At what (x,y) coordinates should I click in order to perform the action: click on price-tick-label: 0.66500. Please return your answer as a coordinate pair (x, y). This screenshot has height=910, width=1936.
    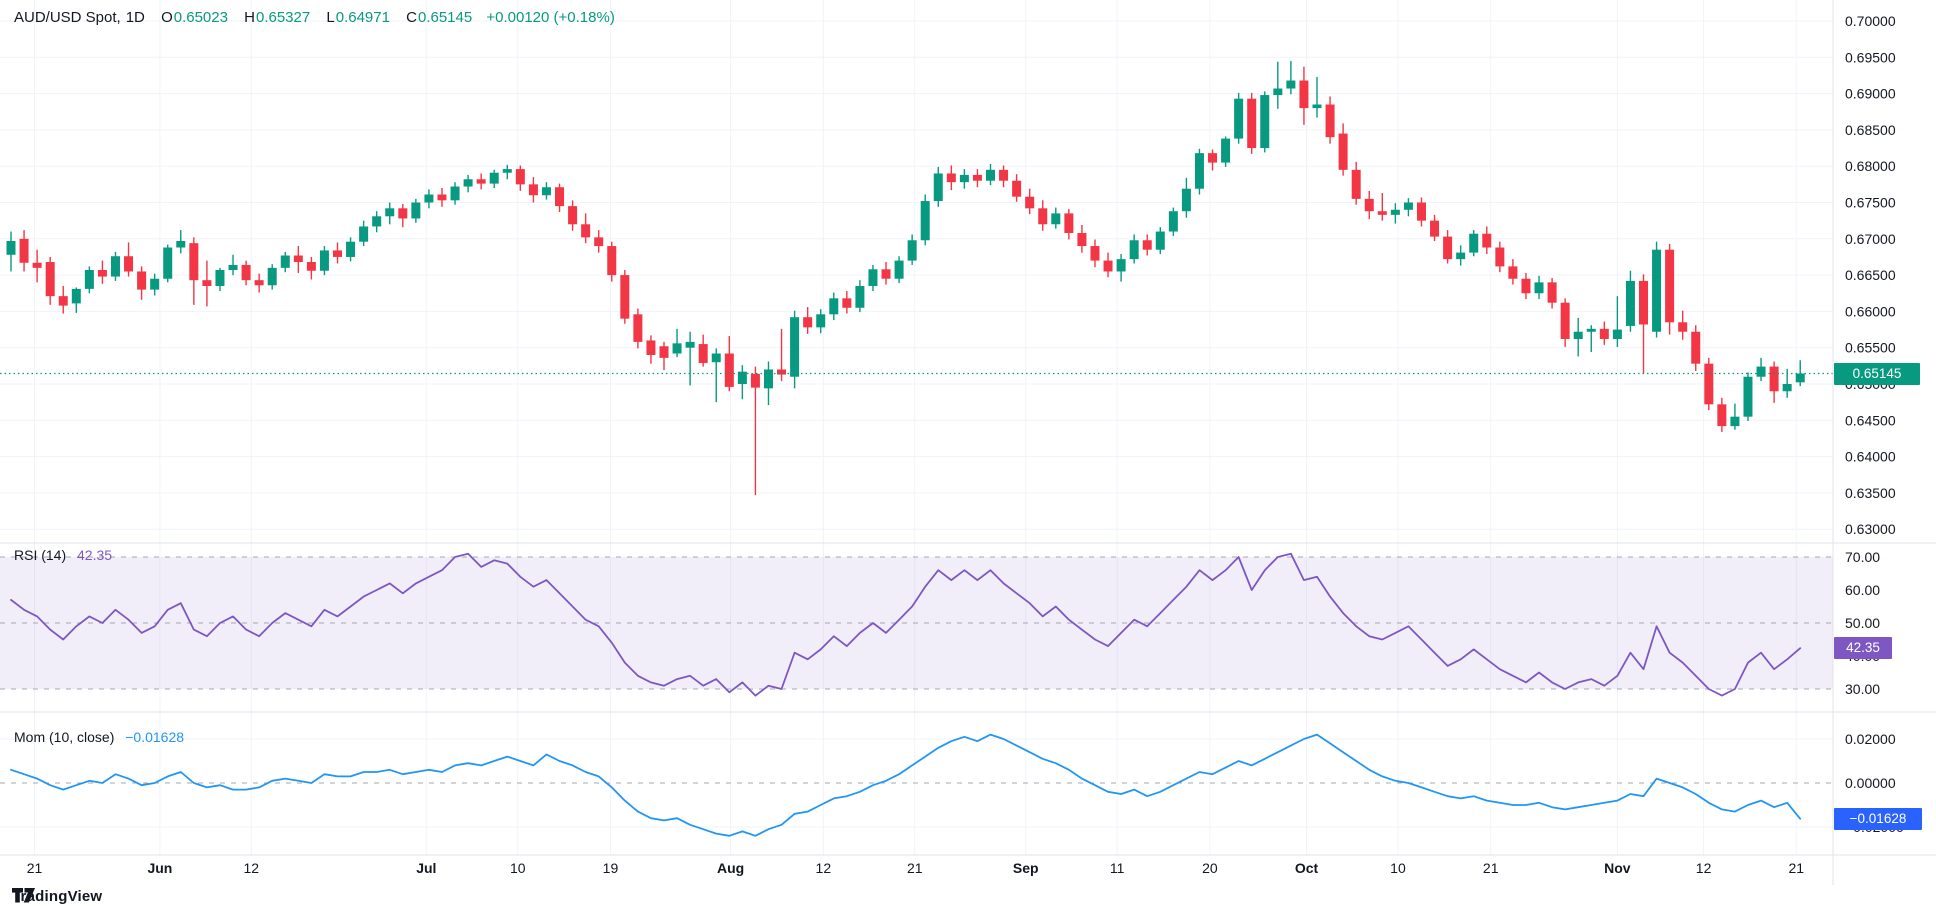
    Looking at the image, I should click on (1870, 275).